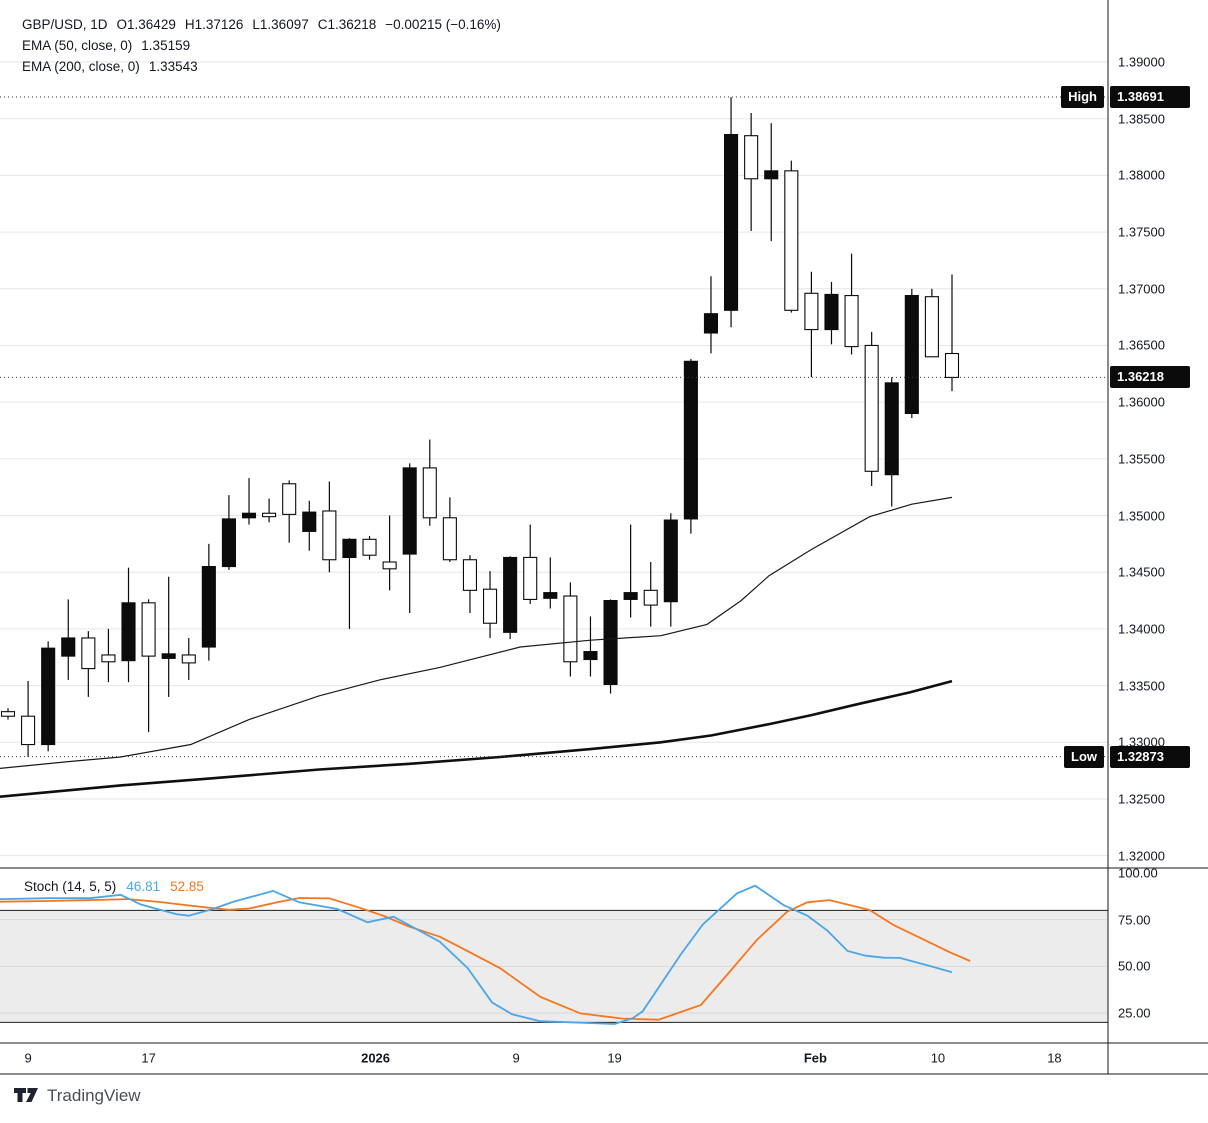 This screenshot has height=1123, width=1208. I want to click on last-price-badge: 1.36218, so click(1150, 377).